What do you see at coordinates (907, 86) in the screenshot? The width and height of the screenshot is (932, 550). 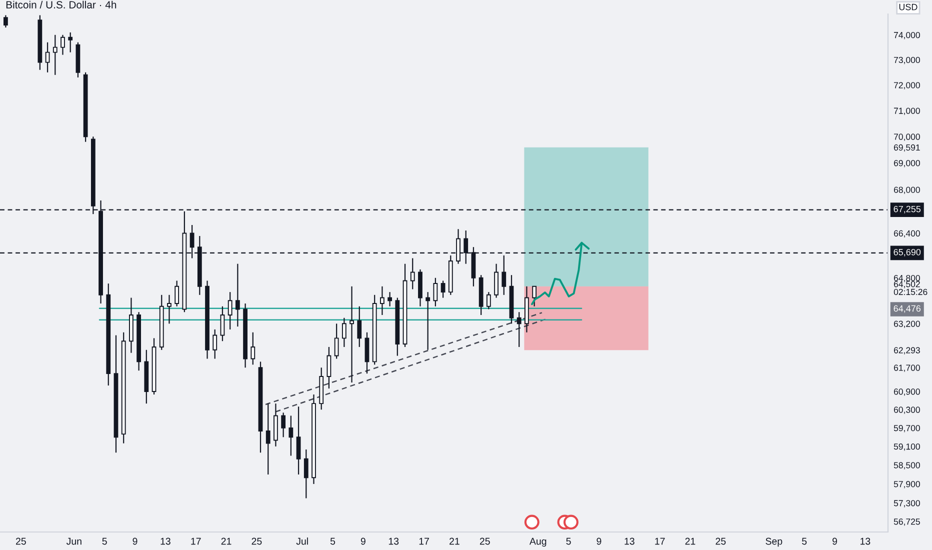 I see `y-tick-label: 72,000` at bounding box center [907, 86].